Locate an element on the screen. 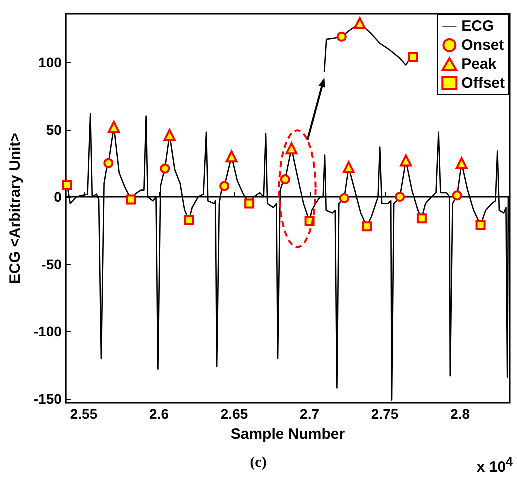 This screenshot has width=517, height=479. legend-label: ECG is located at coordinates (478, 26).